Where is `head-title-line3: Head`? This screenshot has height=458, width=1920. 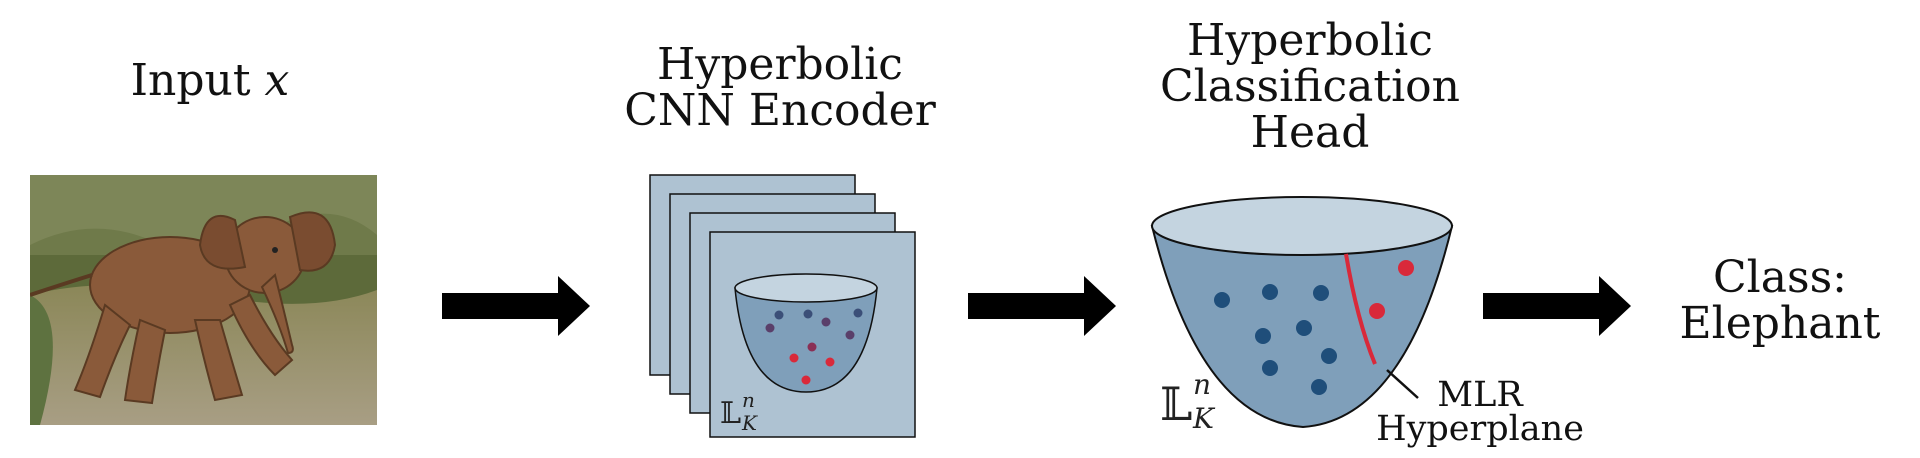
head-title-line3: Head is located at coordinates (1310, 132).